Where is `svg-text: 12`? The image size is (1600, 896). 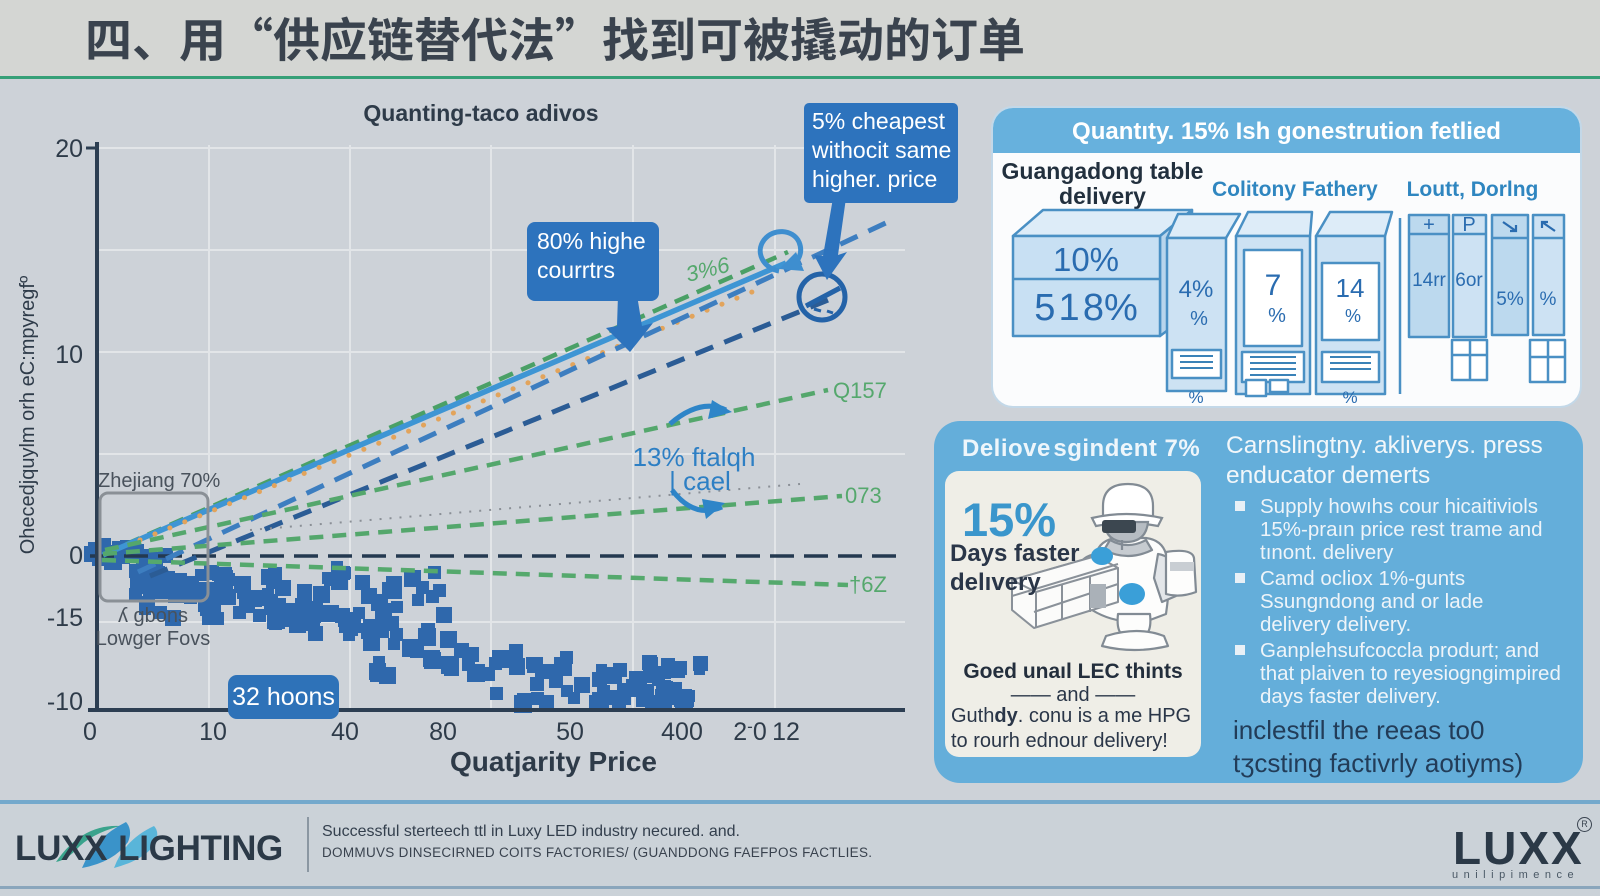
svg-text: 12 is located at coordinates (786, 732).